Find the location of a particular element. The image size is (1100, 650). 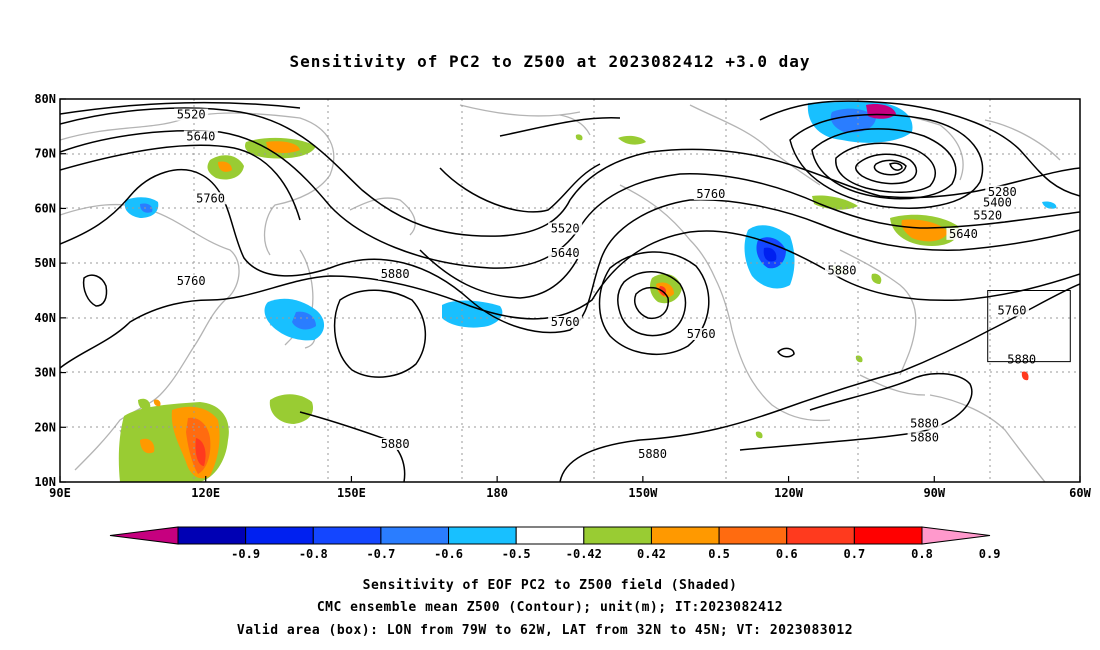

colorbar-level-label: -0.8 is located at coordinates (313, 554).